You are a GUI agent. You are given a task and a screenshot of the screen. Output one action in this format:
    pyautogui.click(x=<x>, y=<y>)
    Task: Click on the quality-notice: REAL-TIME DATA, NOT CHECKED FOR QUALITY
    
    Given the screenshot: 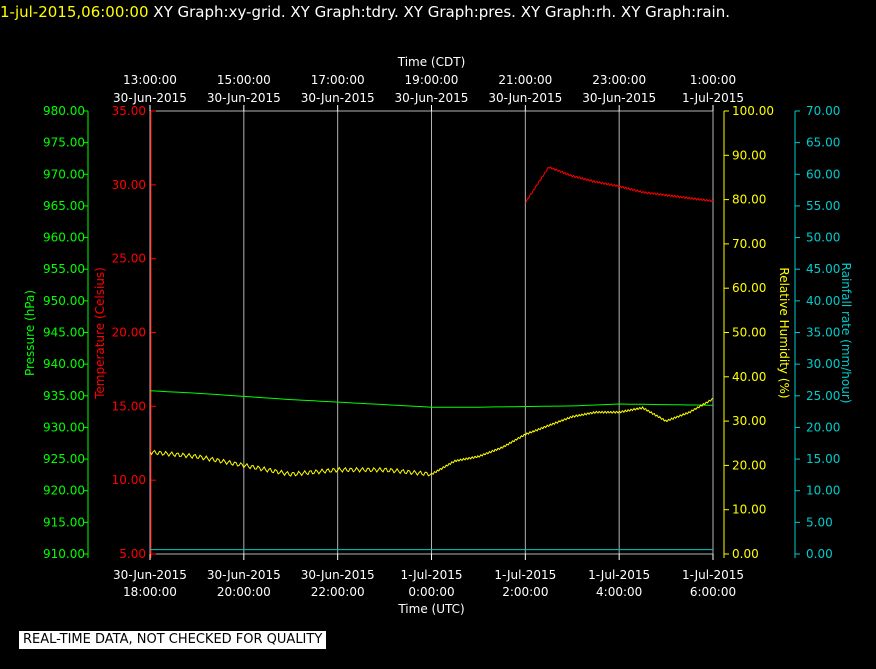 What is the action you would take?
    pyautogui.click(x=173, y=640)
    